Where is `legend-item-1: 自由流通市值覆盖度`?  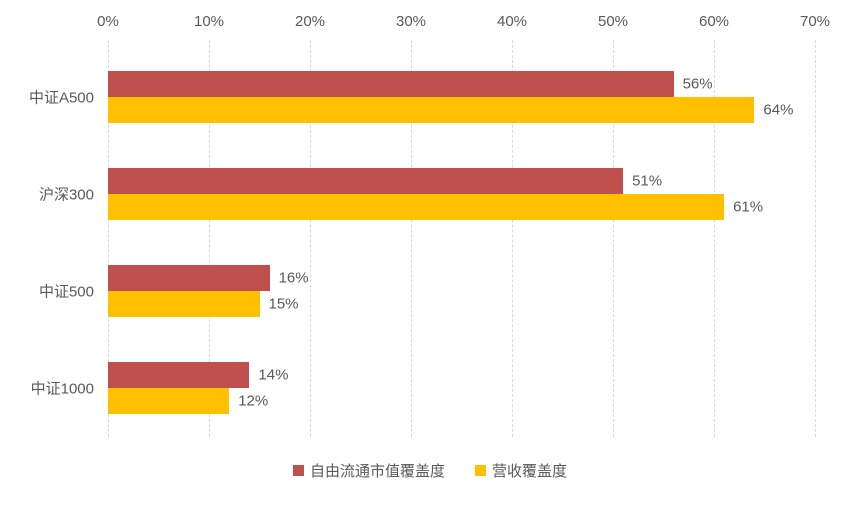
legend-item-1: 自由流通市值覆盖度 is located at coordinates (368, 470).